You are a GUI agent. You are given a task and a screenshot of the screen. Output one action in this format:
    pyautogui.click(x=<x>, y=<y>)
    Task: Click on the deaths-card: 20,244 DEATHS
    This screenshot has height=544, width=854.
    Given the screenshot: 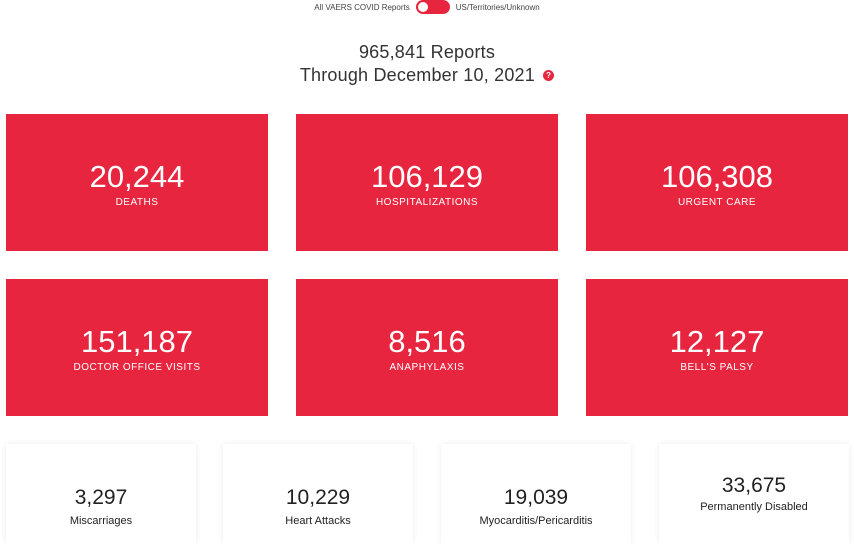 What is the action you would take?
    pyautogui.click(x=137, y=182)
    